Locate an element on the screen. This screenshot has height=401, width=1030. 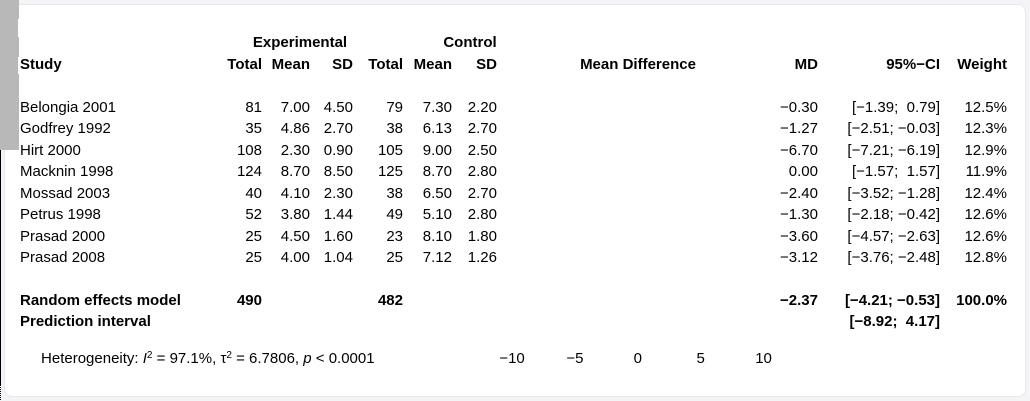
ctl-mean-value: 5.10 is located at coordinates (437, 214).